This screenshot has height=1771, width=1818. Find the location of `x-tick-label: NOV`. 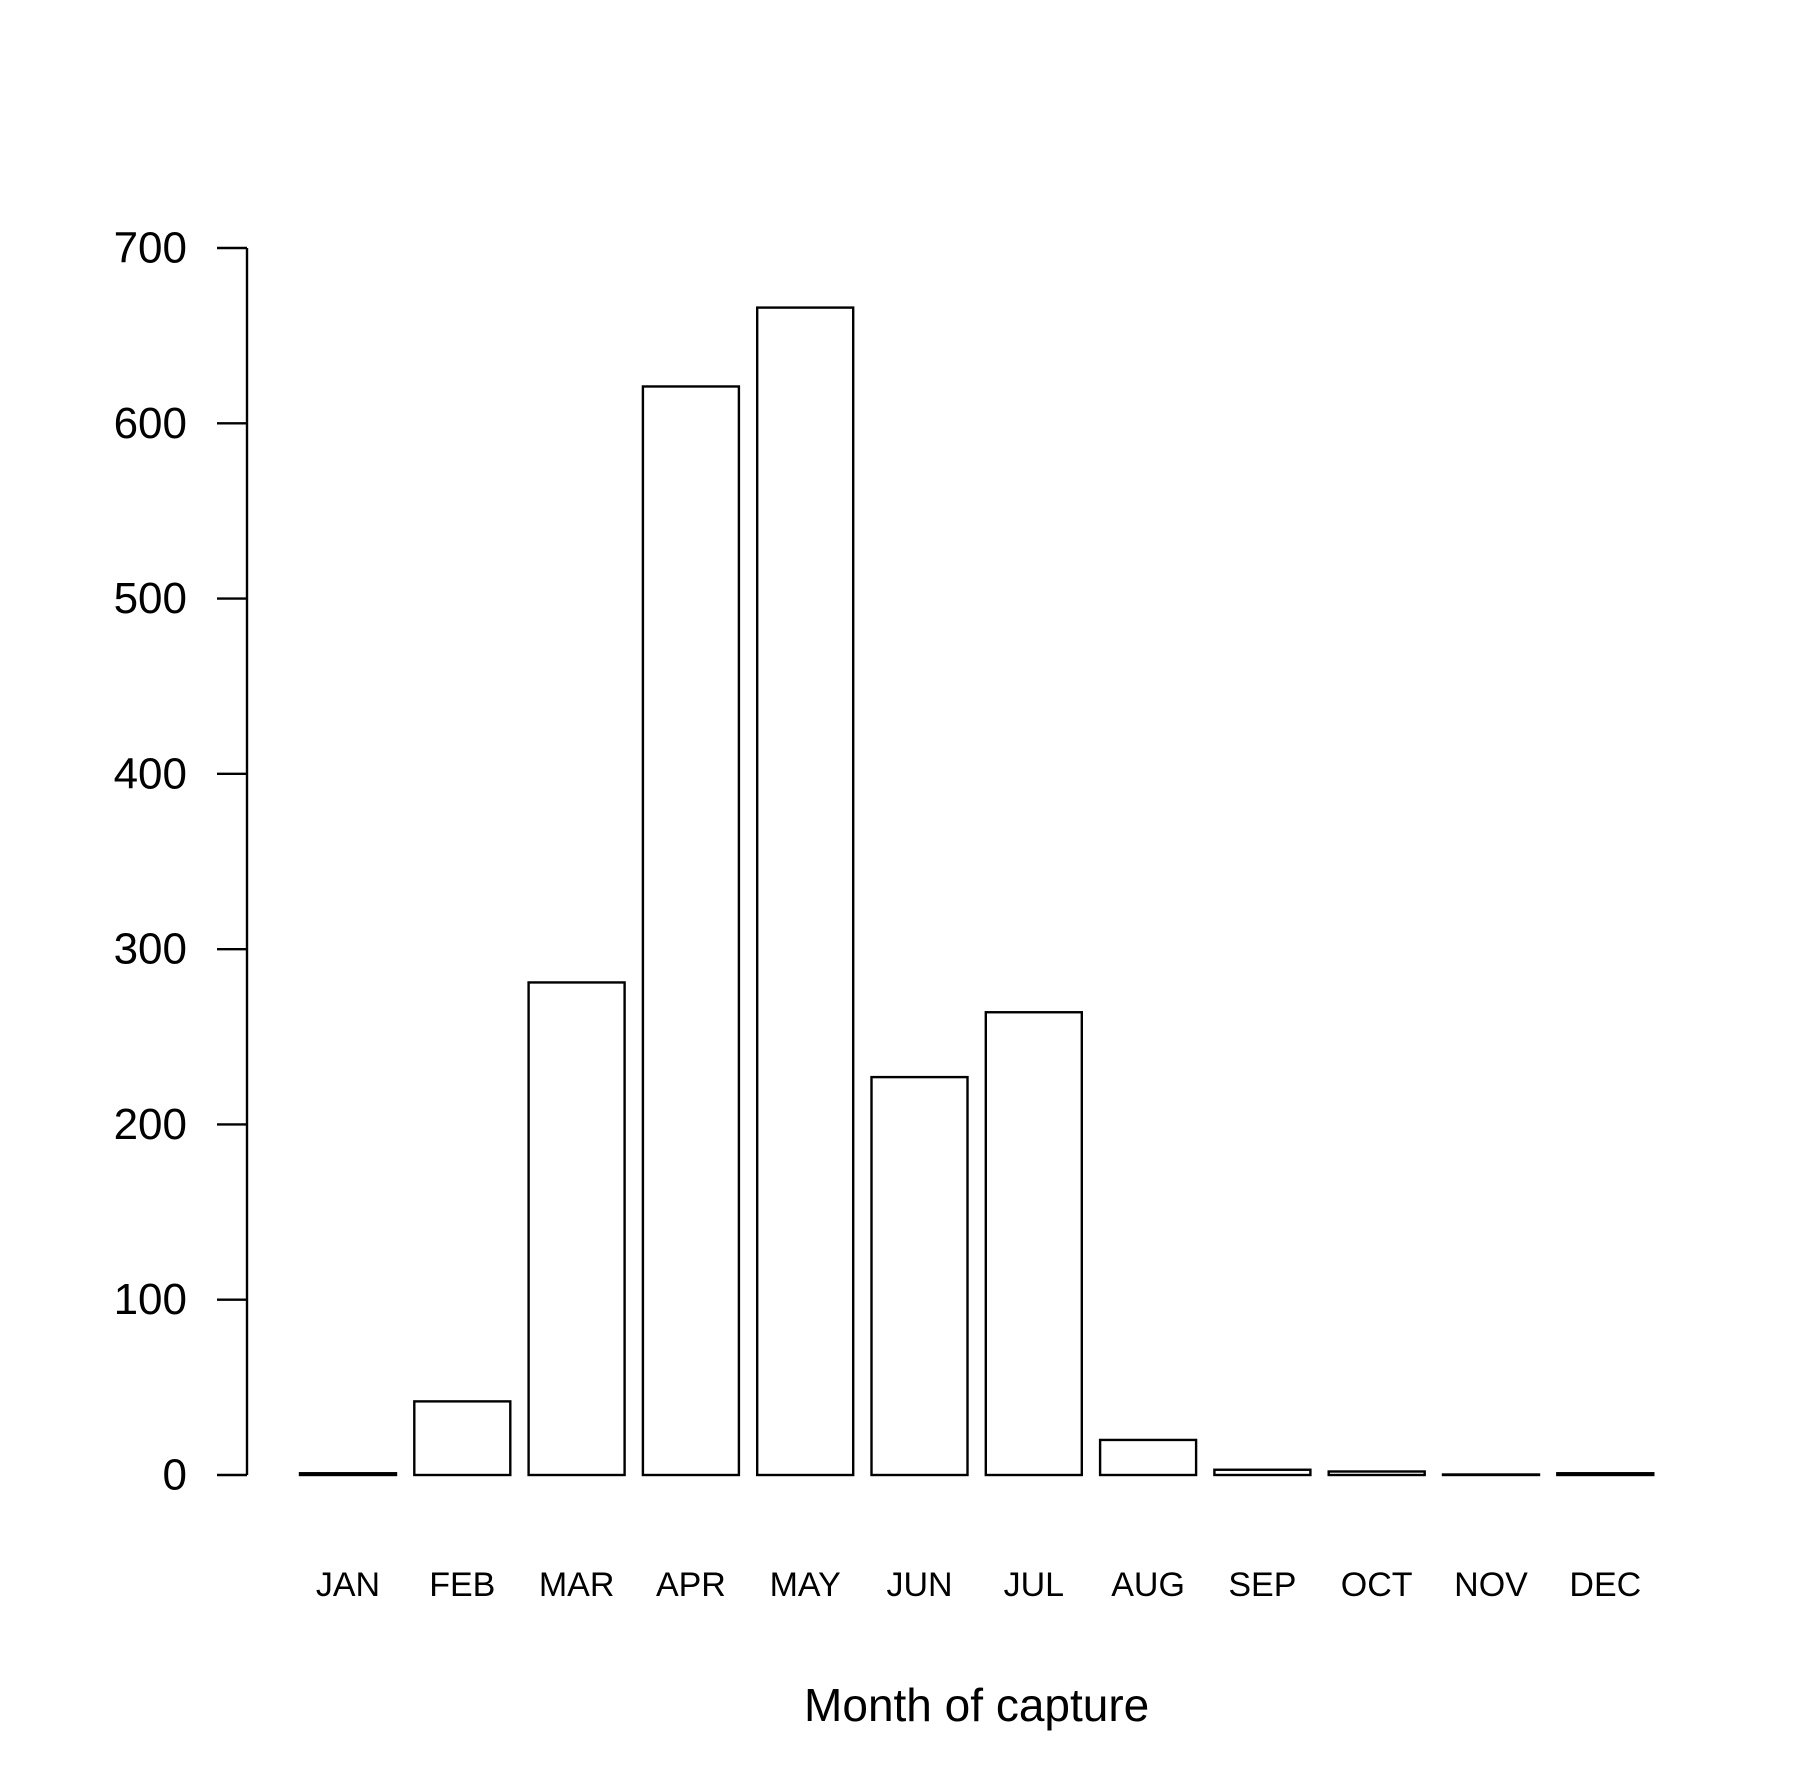

x-tick-label: NOV is located at coordinates (1491, 1585).